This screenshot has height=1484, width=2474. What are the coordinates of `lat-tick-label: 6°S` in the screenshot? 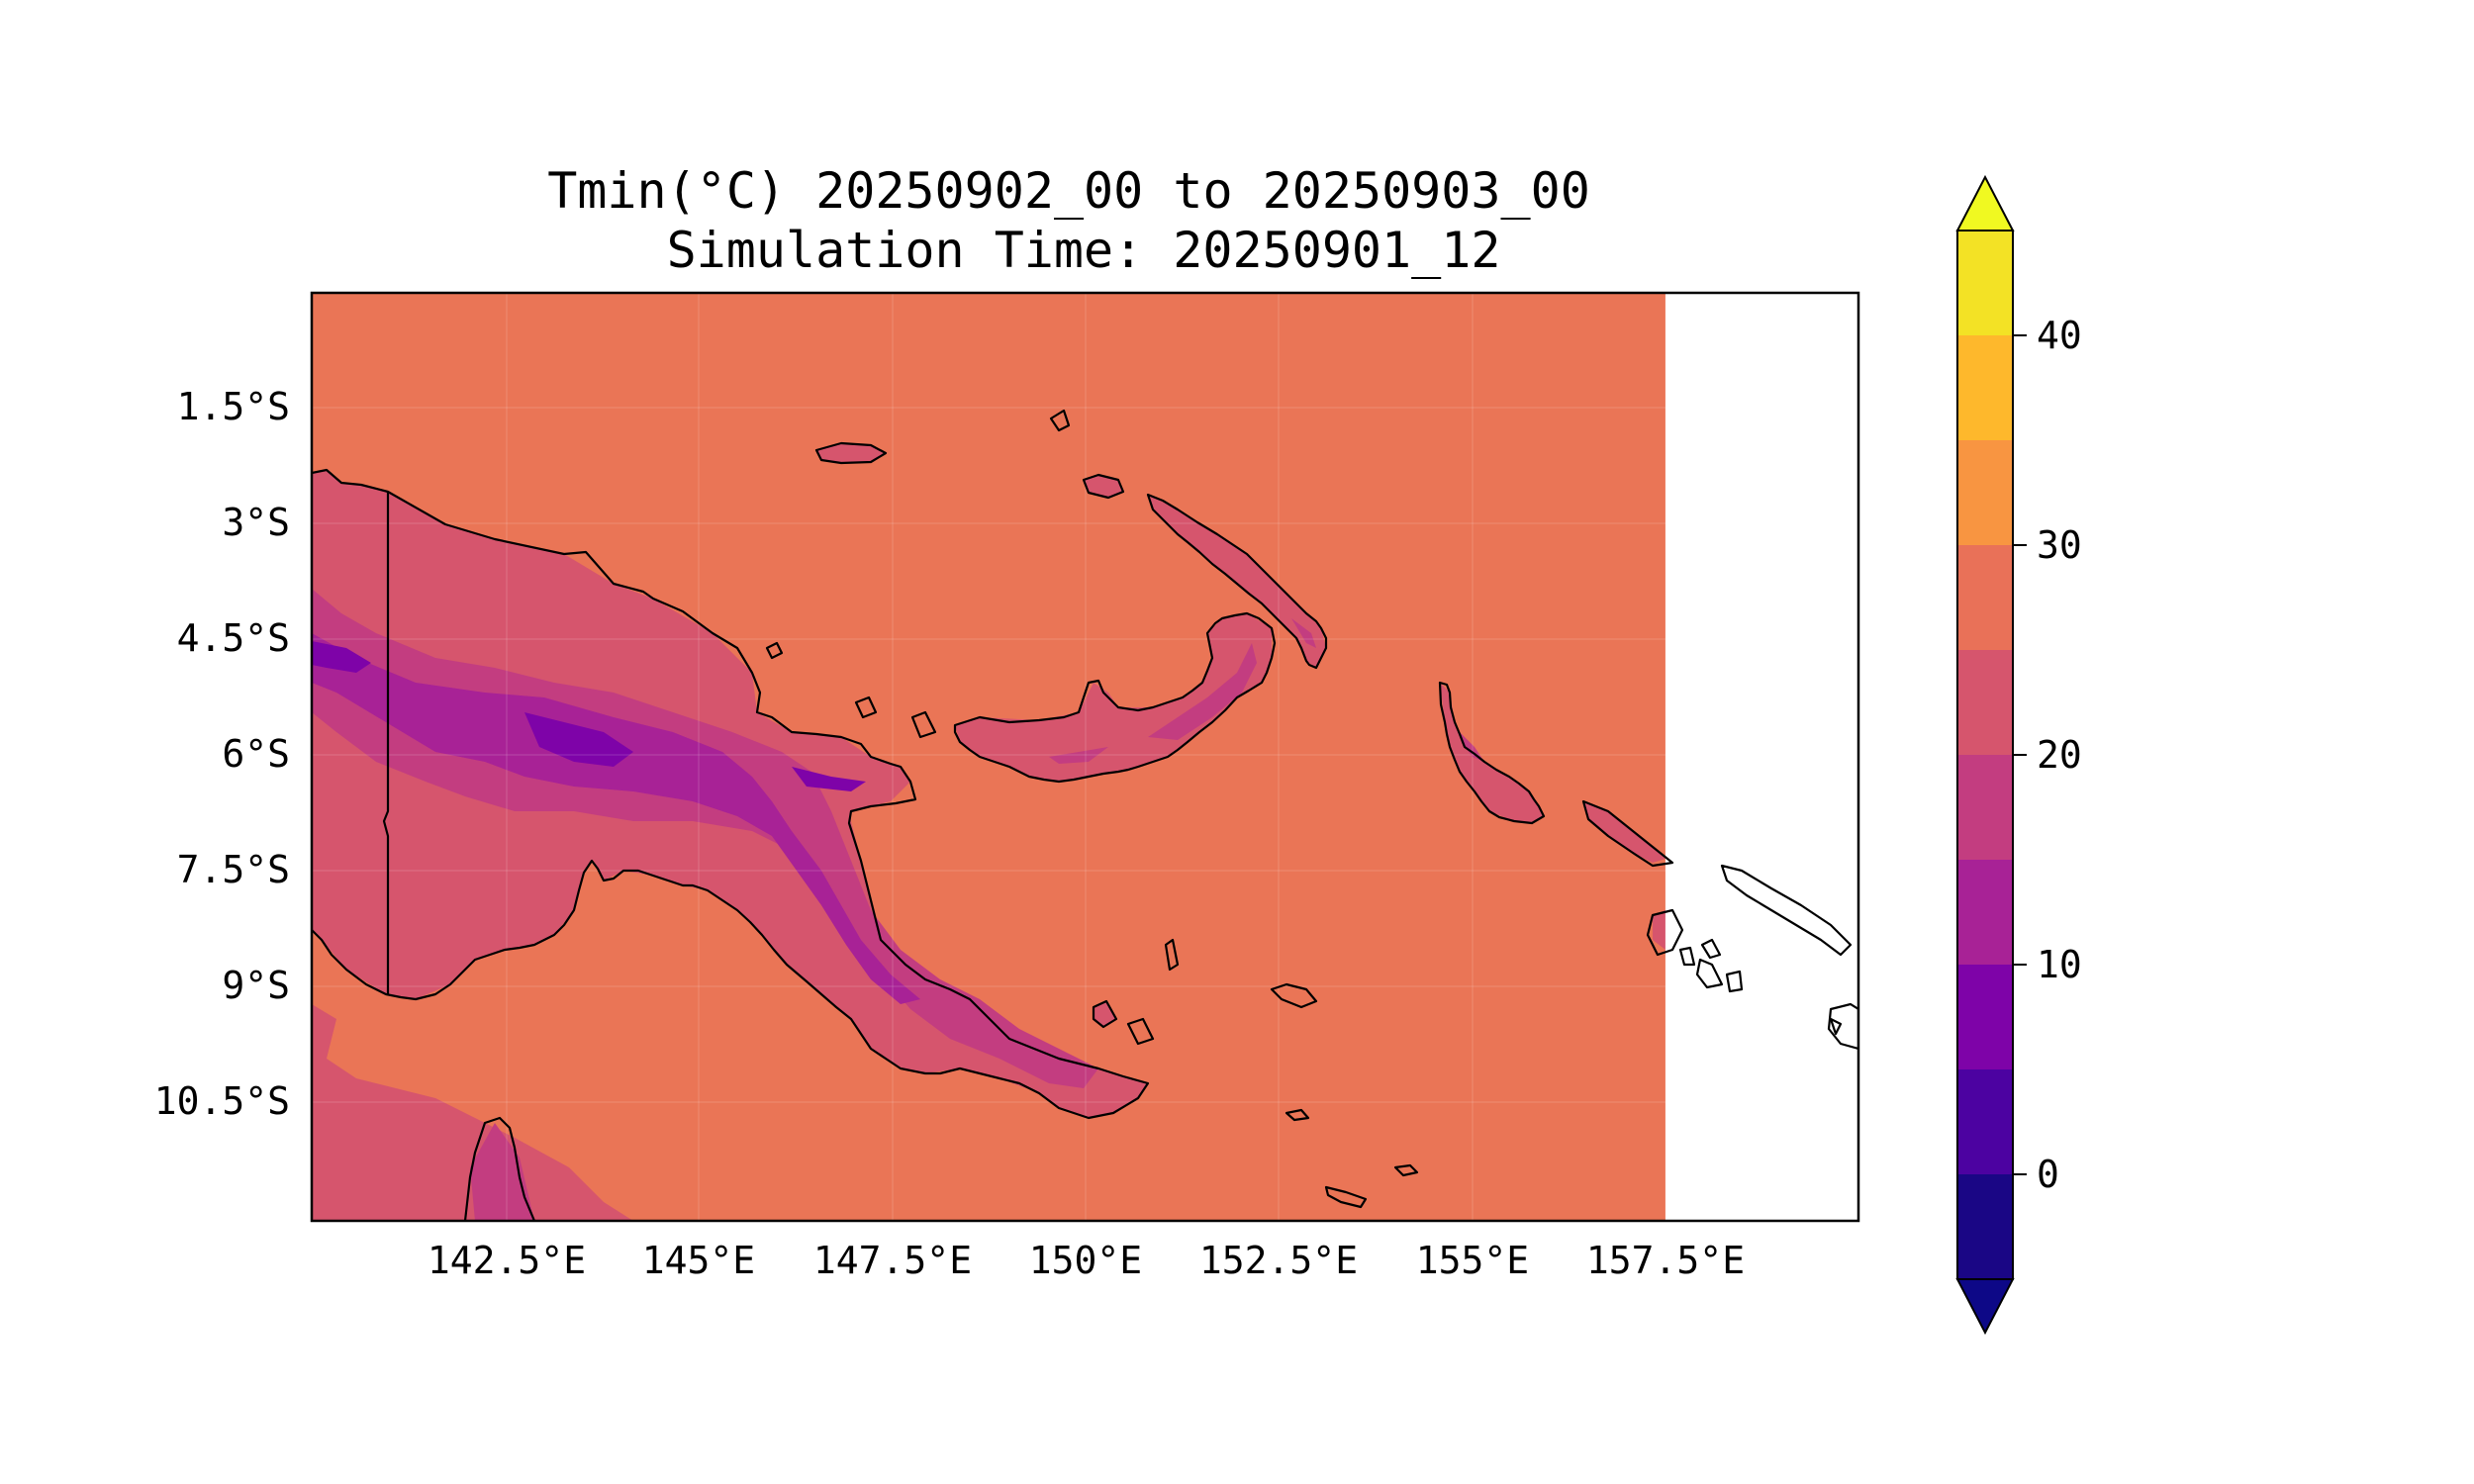 It's located at (256, 754).